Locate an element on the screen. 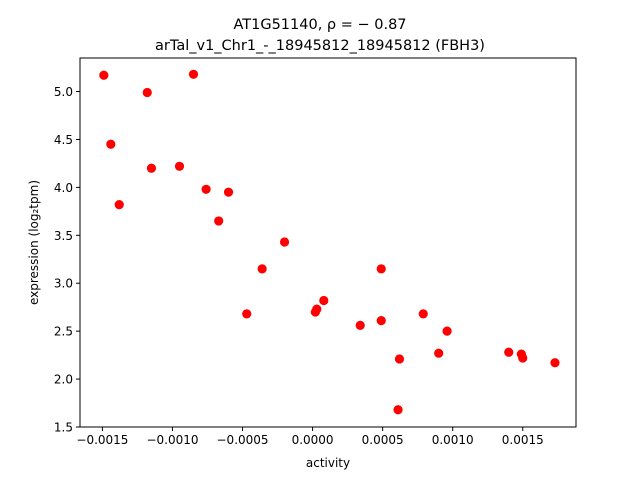 The image size is (640, 480). chart-title-line1: AT1G51140, ρ = − 0.87 is located at coordinates (319, 25).